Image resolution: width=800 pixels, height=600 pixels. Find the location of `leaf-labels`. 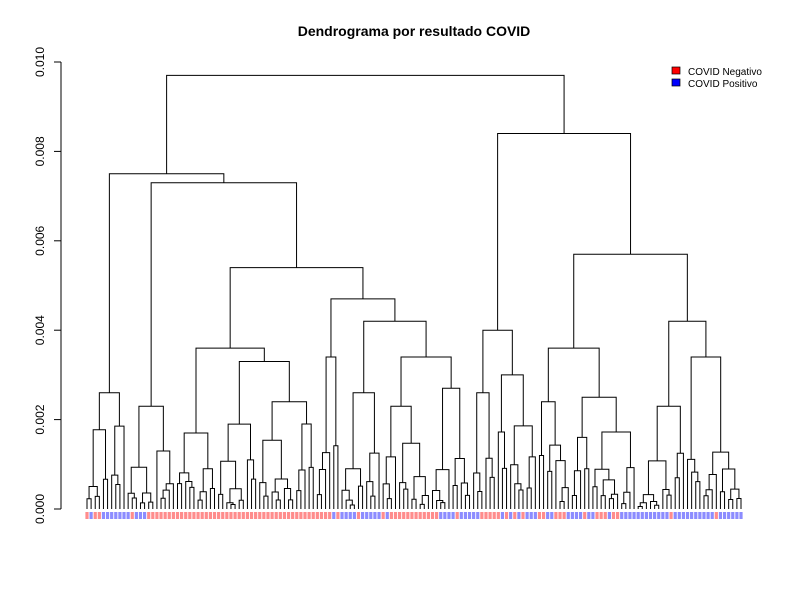

leaf-labels is located at coordinates (414, 515).